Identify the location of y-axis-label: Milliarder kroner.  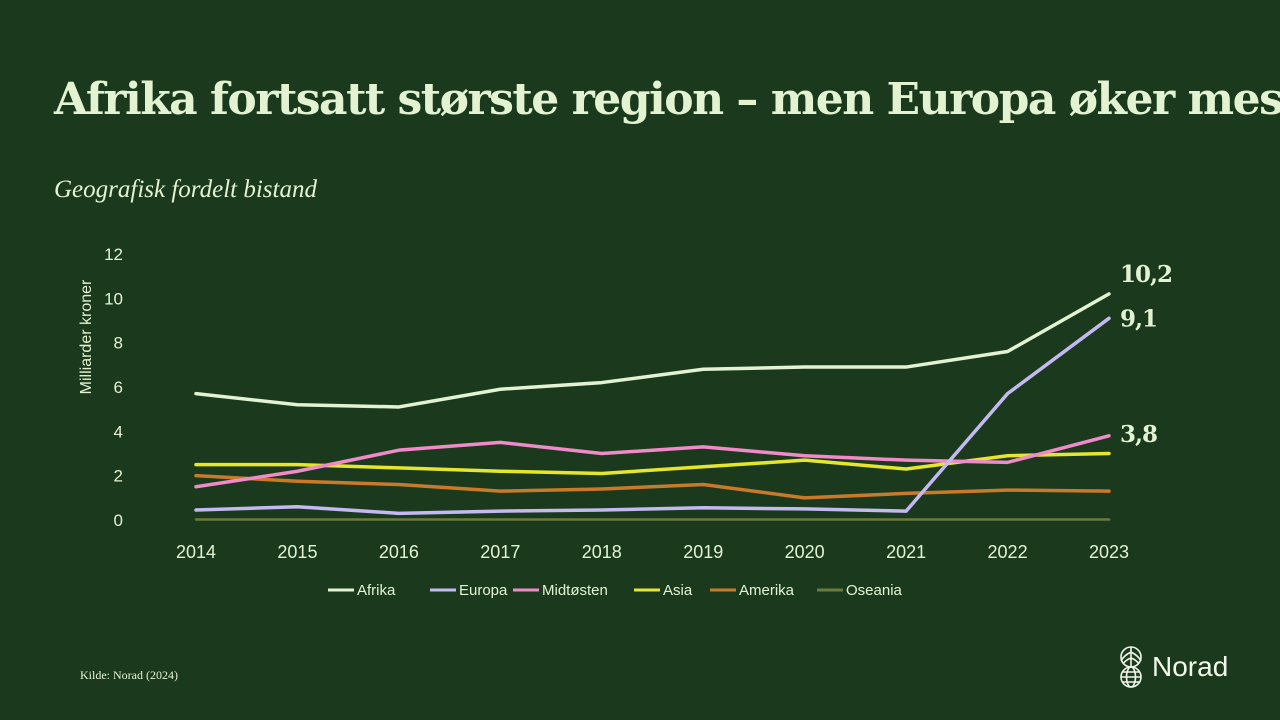
(86, 336).